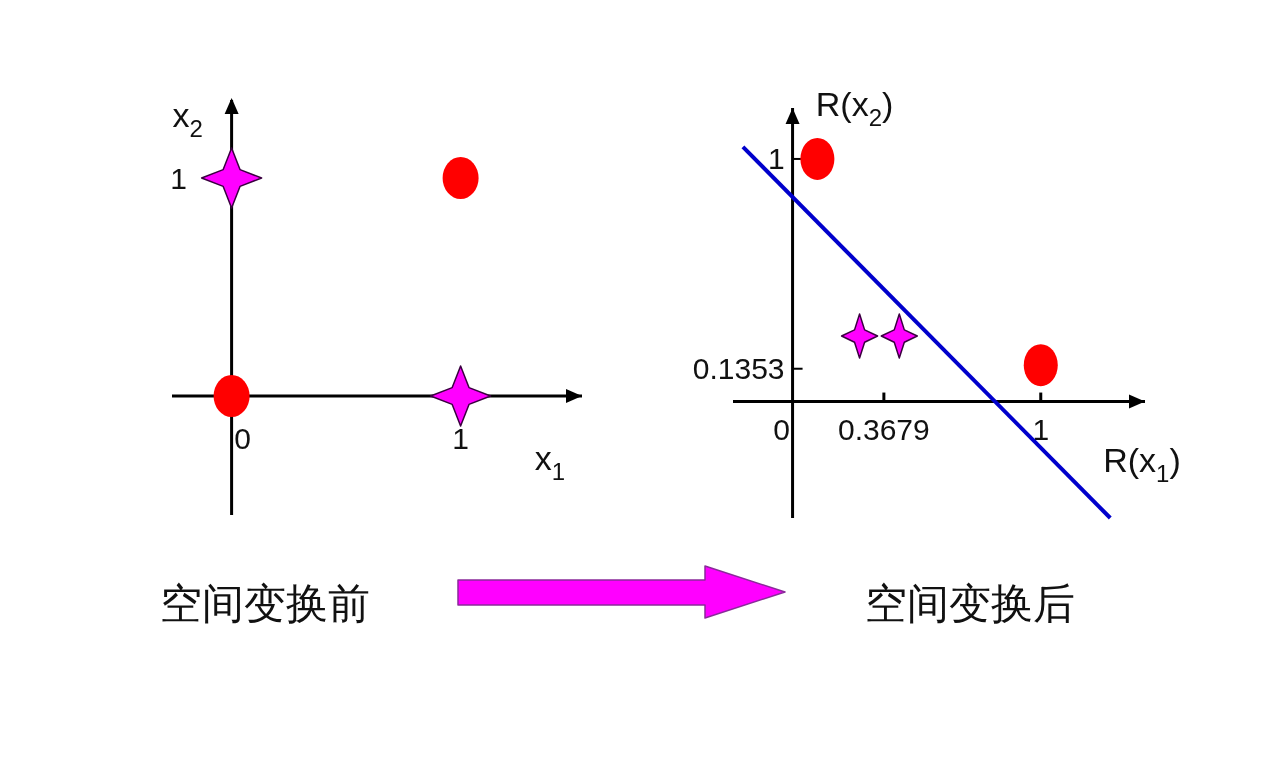 The height and width of the screenshot is (768, 1281). I want to click on y-axis-title: R(x$_{2}$), so click(854, 108).